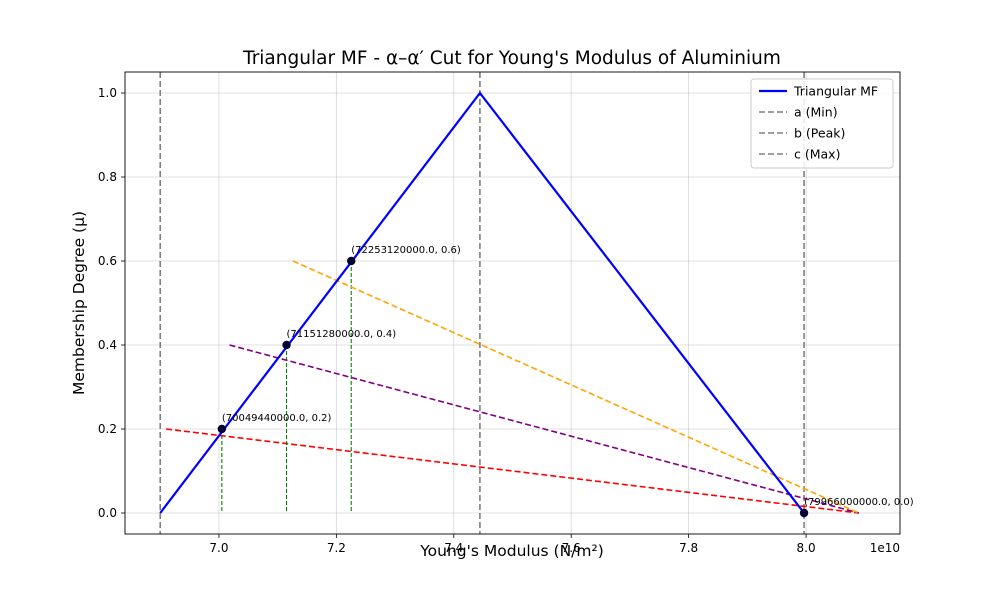  I want to click on x-axis: 7.0 7.2 7.4 7.6 7.8 8.0, so click(512, 544).